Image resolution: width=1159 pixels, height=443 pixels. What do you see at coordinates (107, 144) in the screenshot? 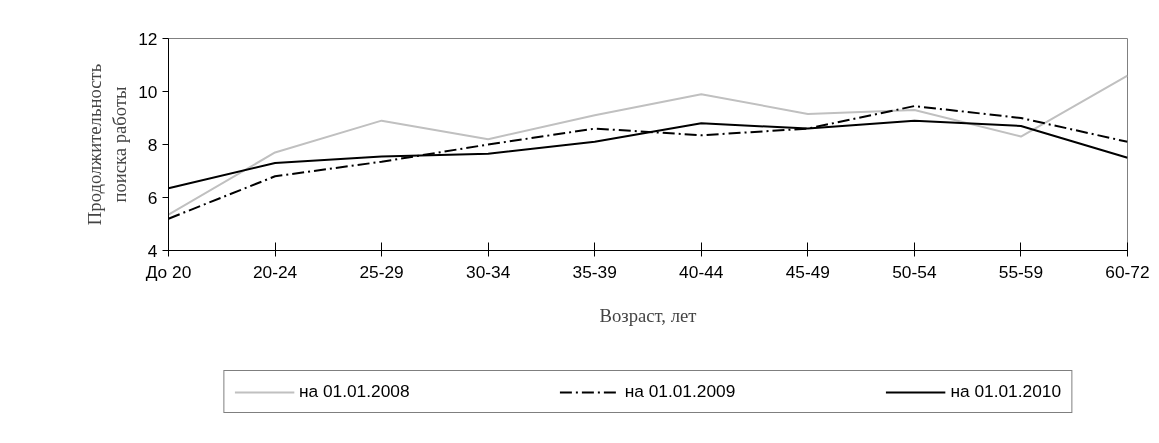
I see `y-axis-title: Продолжительность поиска работы` at bounding box center [107, 144].